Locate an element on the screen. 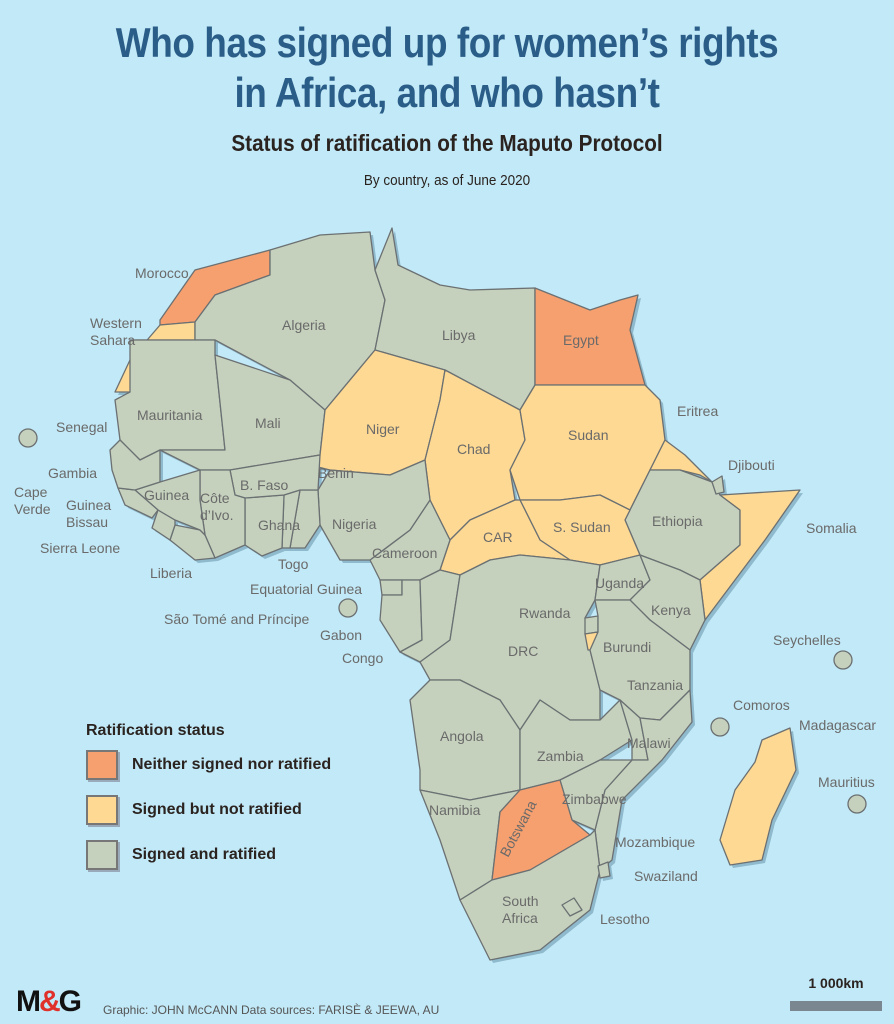 The height and width of the screenshot is (1024, 894). label-eritrea: Eritrea is located at coordinates (697, 411).